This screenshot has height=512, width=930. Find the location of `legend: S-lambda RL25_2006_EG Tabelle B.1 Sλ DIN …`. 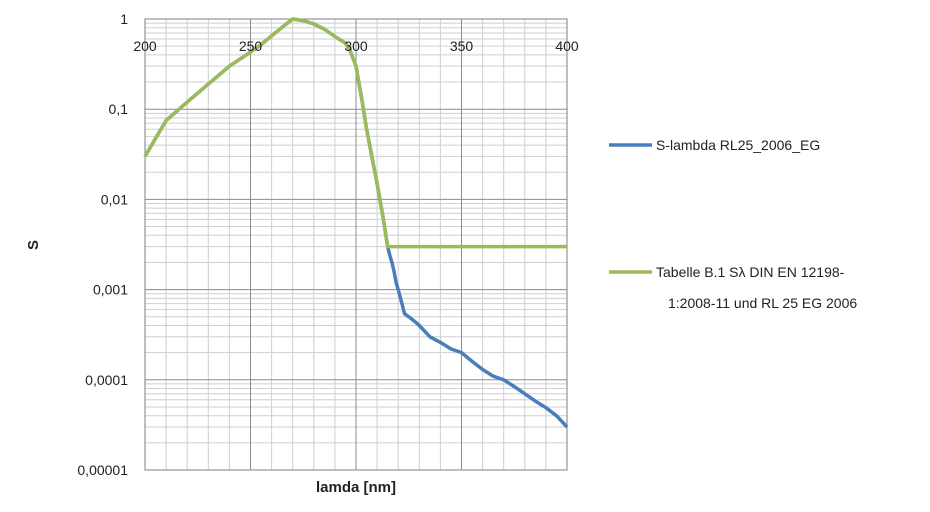

legend: S-lambda RL25_2006_EG Tabelle B.1 Sλ DIN … is located at coordinates (733, 224).